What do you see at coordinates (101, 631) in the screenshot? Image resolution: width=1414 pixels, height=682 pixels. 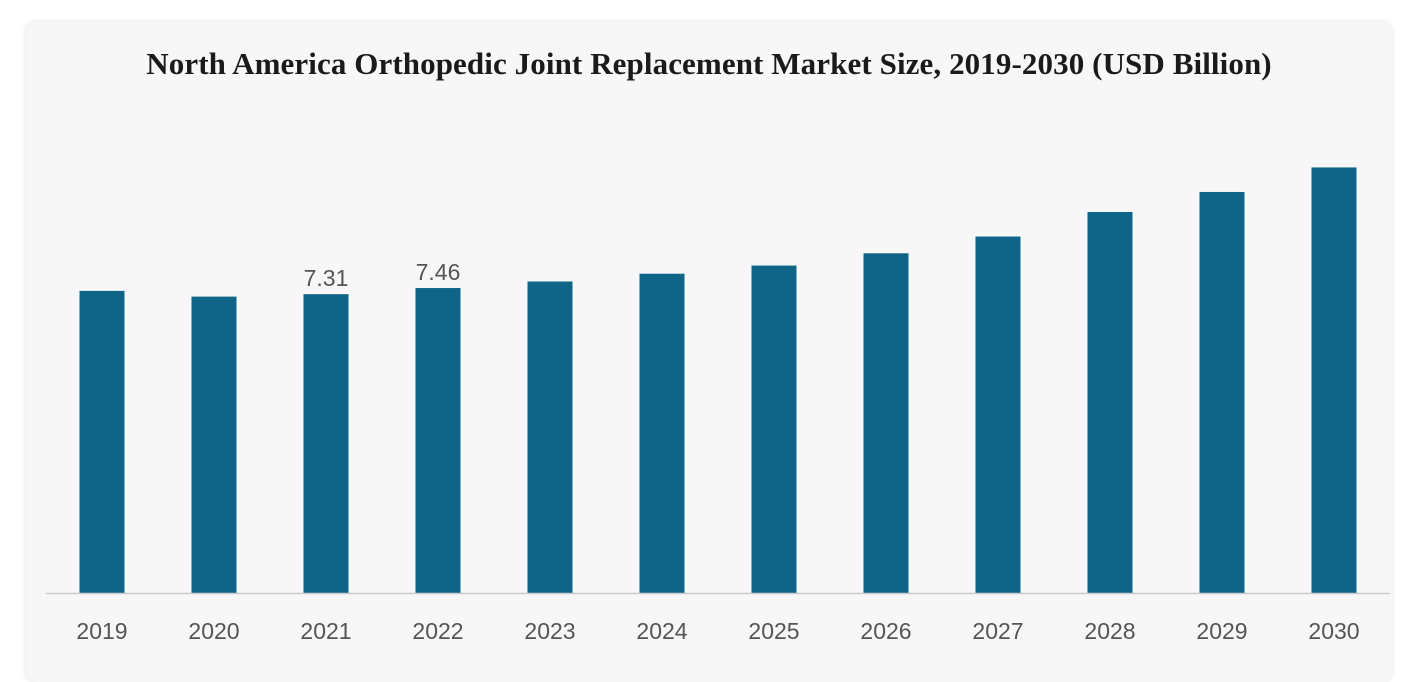 I see `x-tick-label-2019: 2019` at bounding box center [101, 631].